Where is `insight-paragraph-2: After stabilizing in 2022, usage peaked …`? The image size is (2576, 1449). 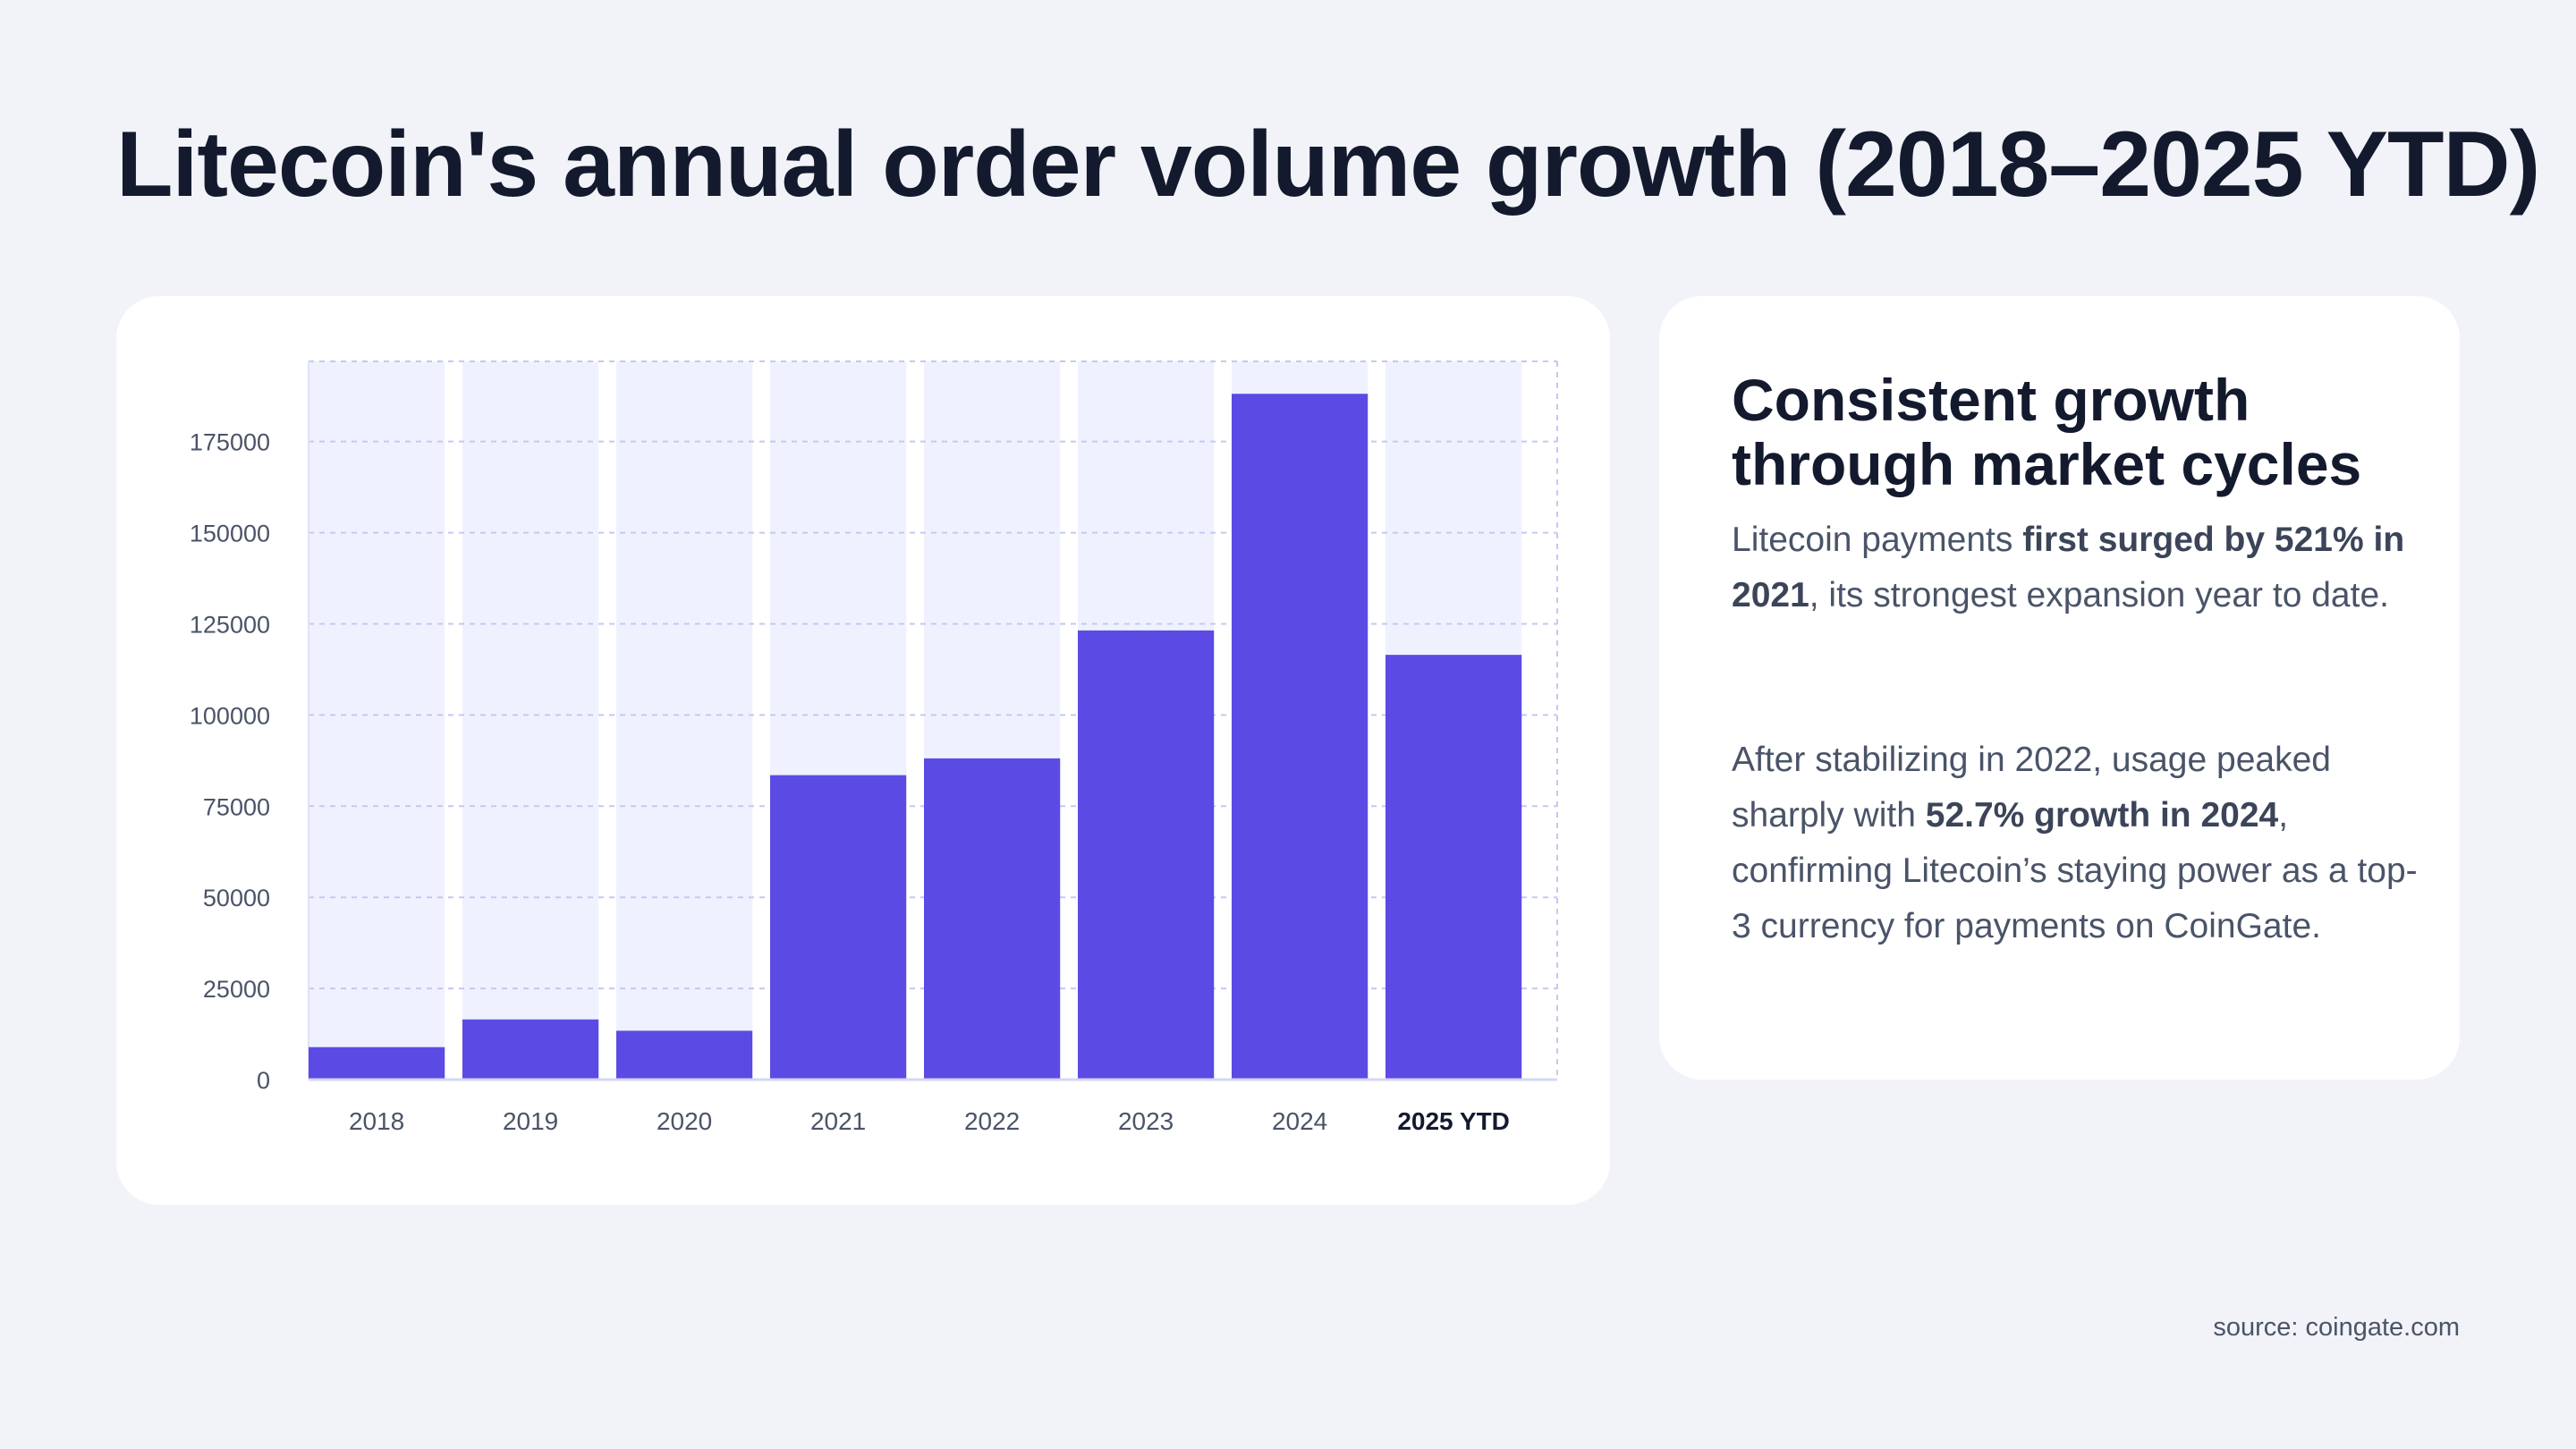 insight-paragraph-2: After stabilizing in 2022, usage peaked … is located at coordinates (2080, 843).